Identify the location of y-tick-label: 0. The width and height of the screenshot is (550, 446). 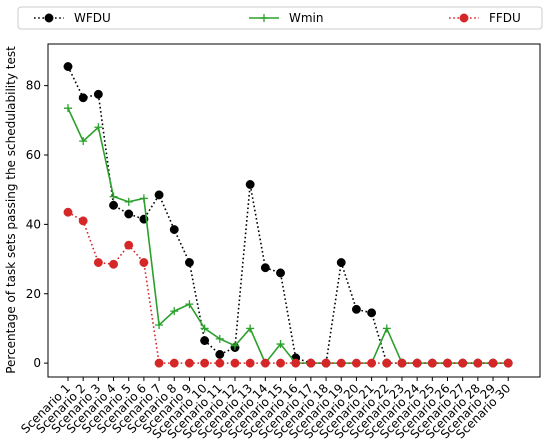
(37, 363).